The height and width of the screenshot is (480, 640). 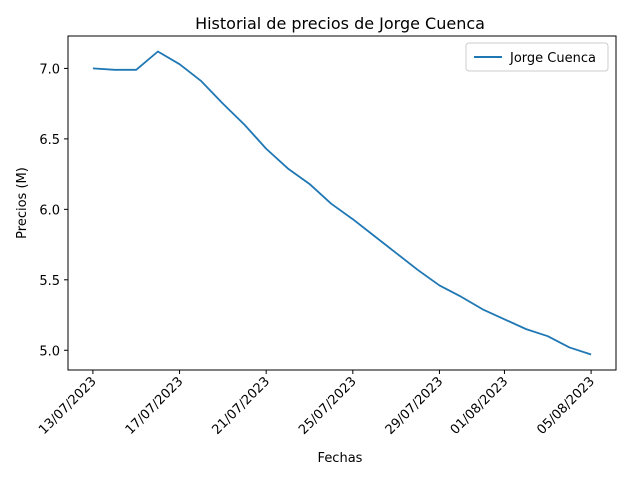 I want to click on x-tick-label: 05/08/2023, so click(x=566, y=406).